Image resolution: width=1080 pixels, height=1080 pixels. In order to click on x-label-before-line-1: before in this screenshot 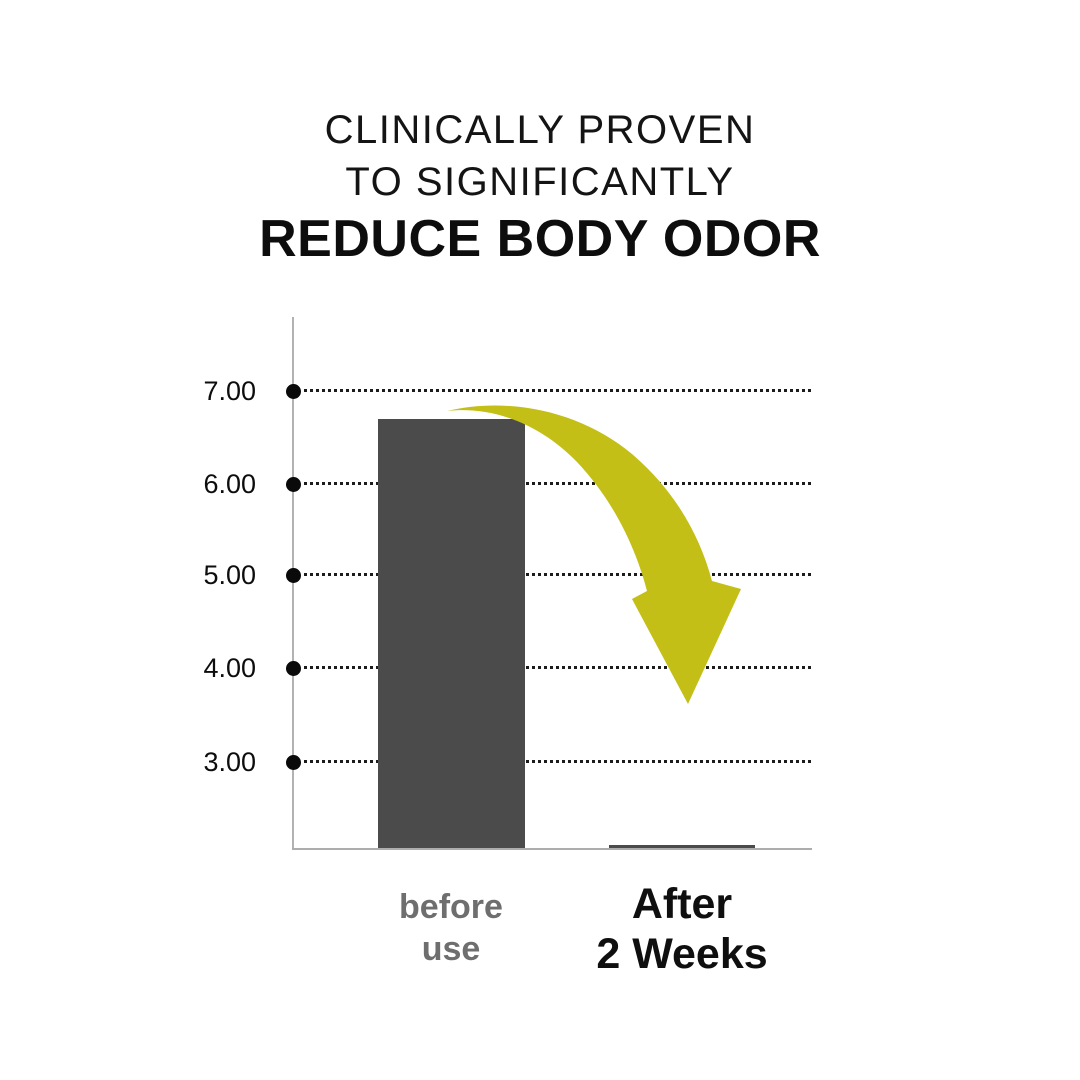, I will do `click(451, 907)`.